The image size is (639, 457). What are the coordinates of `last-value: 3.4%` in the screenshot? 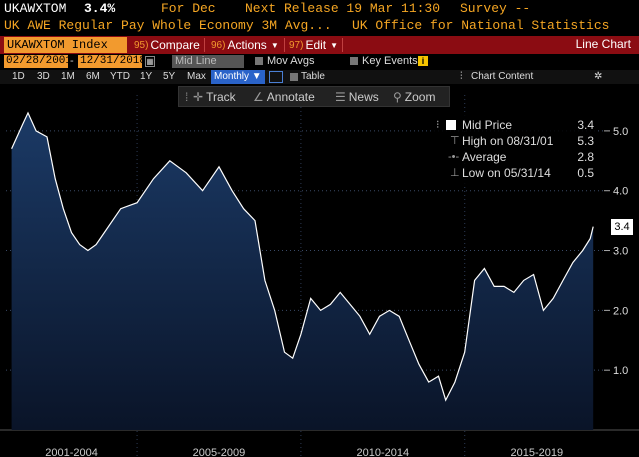 It's located at (100, 8).